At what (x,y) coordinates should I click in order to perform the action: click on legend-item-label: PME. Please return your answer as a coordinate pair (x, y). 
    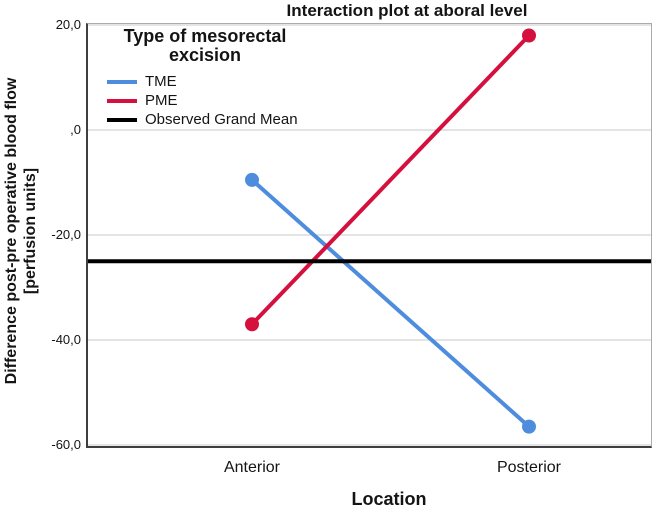
    Looking at the image, I should click on (161, 100).